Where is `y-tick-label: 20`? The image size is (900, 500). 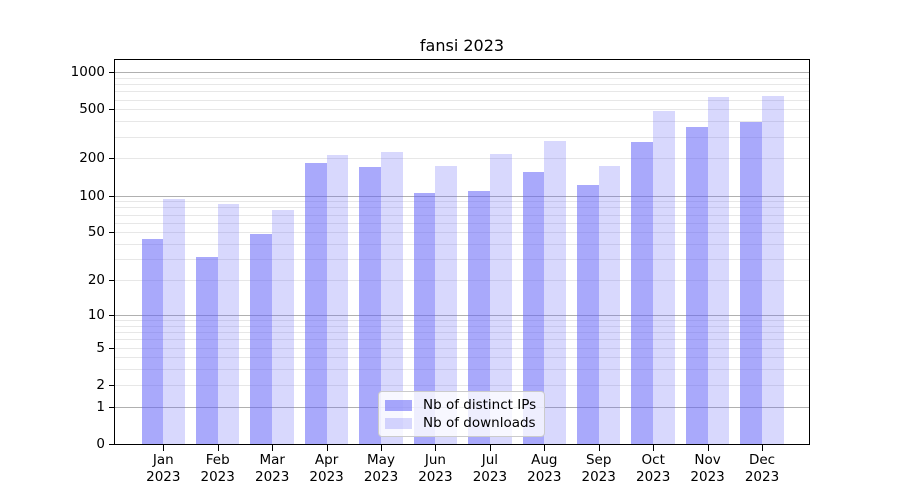 y-tick-label: 20 is located at coordinates (96, 280).